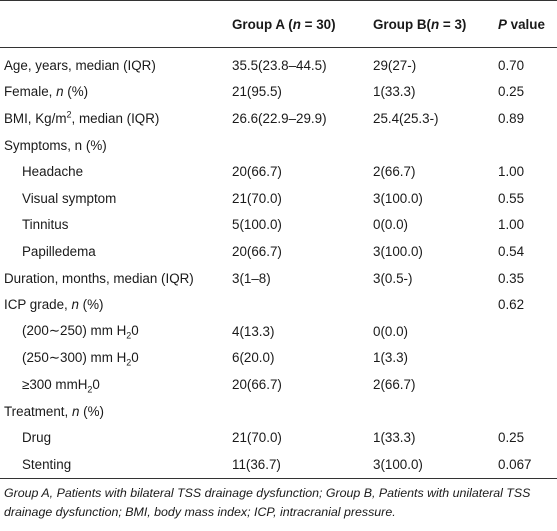 Image resolution: width=557 pixels, height=531 pixels. I want to click on row-label: Duration, months, median (IQR), so click(99, 278).